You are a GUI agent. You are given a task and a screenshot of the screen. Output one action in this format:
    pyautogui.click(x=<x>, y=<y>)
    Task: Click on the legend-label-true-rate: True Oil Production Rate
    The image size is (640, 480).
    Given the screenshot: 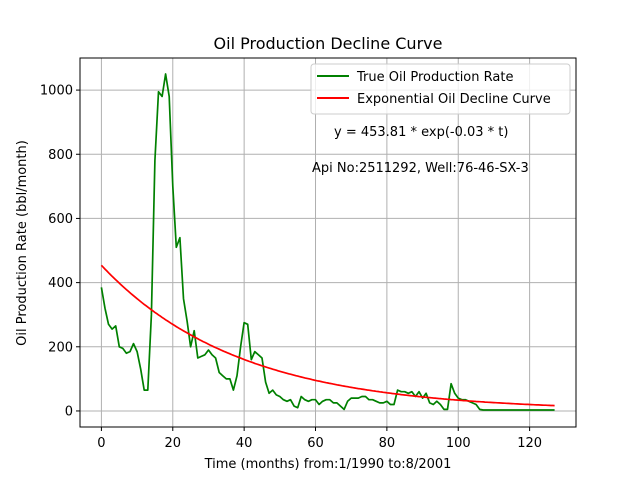 What is the action you would take?
    pyautogui.click(x=434, y=77)
    